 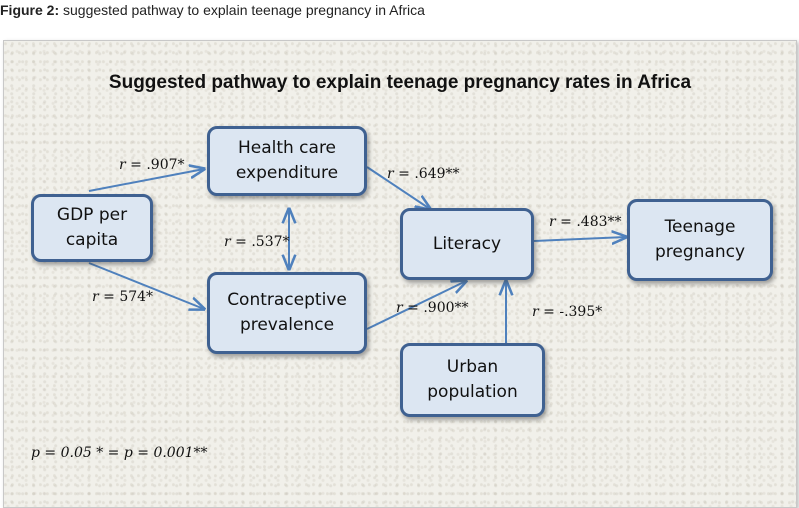 I want to click on arrow-contraceptive-to-literacy, so click(x=416, y=305).